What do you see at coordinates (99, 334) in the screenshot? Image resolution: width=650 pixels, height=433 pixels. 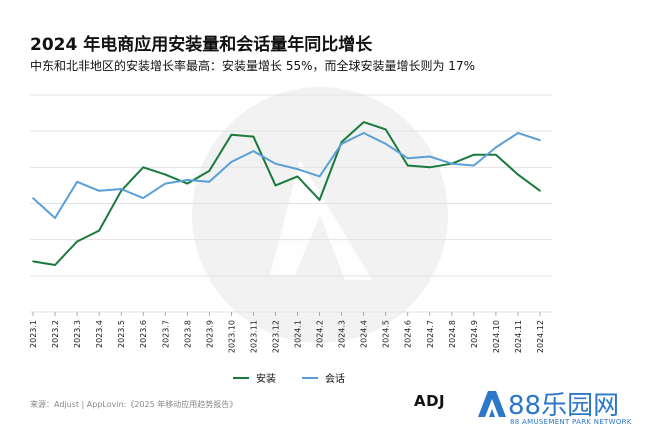 I see `x-tick-label: 2023.4` at bounding box center [99, 334].